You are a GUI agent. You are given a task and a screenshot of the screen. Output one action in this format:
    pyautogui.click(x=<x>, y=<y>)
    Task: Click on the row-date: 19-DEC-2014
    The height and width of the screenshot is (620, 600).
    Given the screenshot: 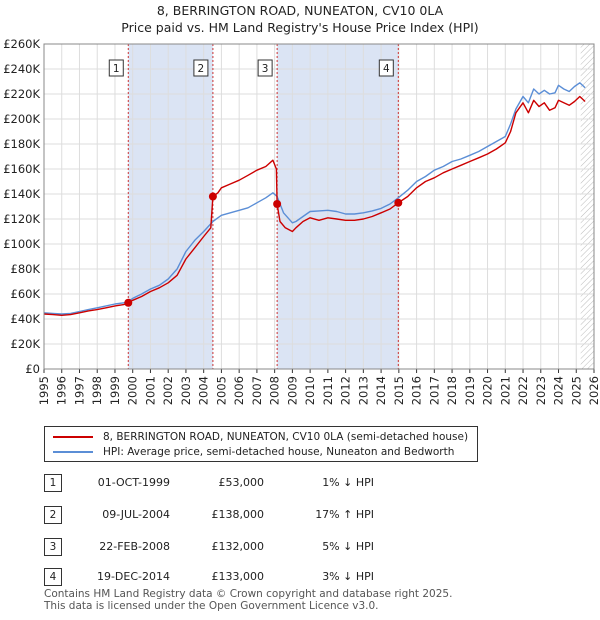 What is the action you would take?
    pyautogui.click(x=133, y=576)
    